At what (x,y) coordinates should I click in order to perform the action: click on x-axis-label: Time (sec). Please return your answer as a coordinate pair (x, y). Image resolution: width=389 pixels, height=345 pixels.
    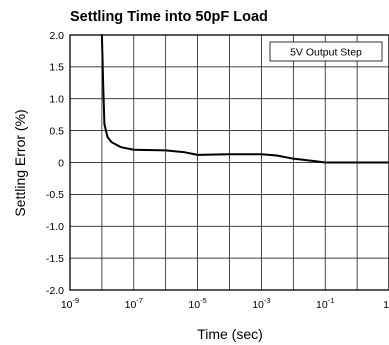
    Looking at the image, I should click on (230, 334).